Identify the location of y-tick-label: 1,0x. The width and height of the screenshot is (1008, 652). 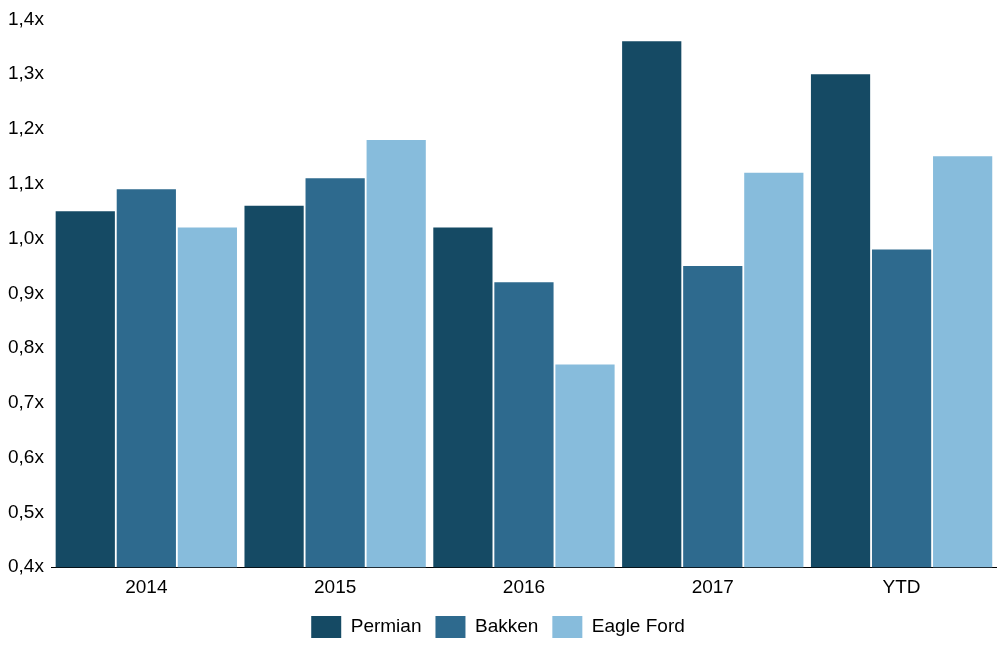
(26, 237).